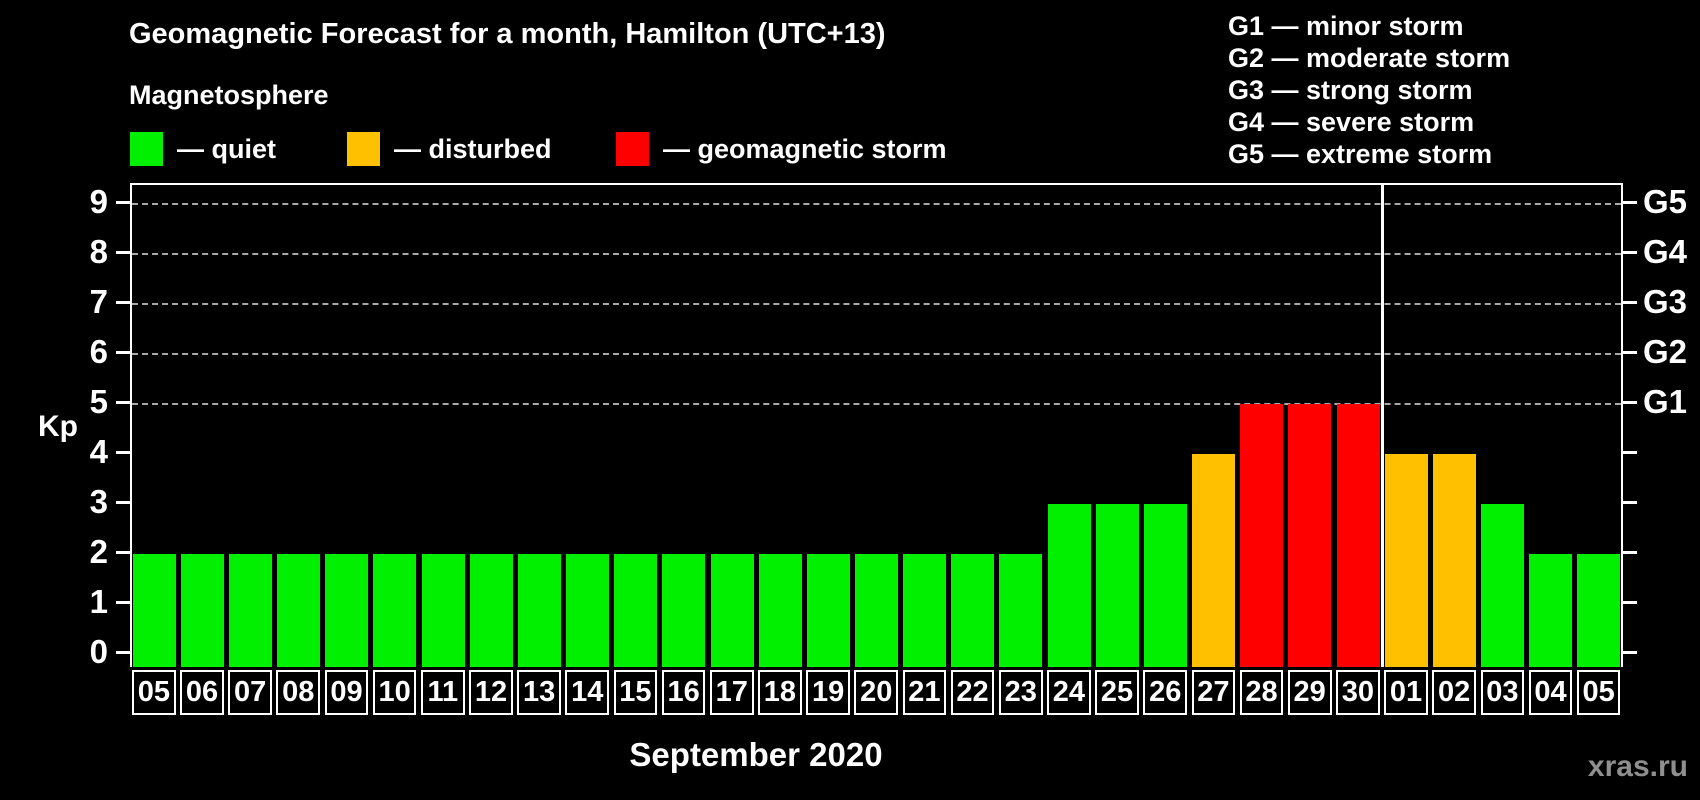 The width and height of the screenshot is (1700, 800). Describe the element at coordinates (98, 501) in the screenshot. I see `y-axis-label-3: 3` at that location.